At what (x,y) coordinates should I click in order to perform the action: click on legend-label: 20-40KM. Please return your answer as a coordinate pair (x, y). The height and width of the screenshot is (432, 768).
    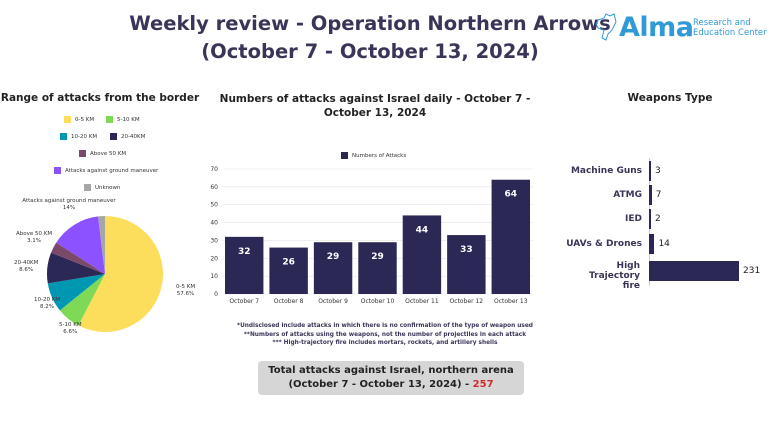
    Looking at the image, I should click on (133, 136).